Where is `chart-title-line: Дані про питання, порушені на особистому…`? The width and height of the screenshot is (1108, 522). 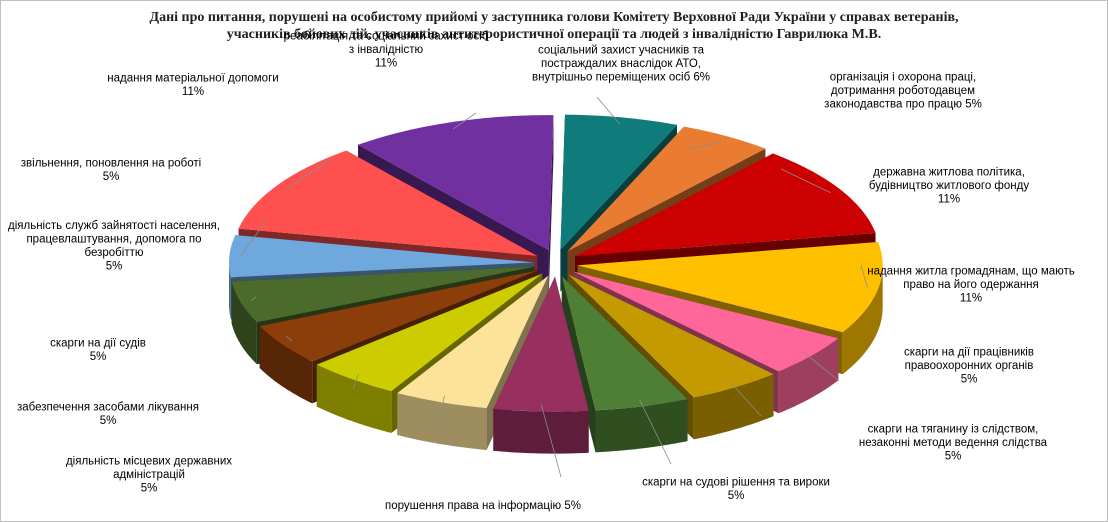
chart-title-line: Дані про питання, порушені на особистому… is located at coordinates (553, 17).